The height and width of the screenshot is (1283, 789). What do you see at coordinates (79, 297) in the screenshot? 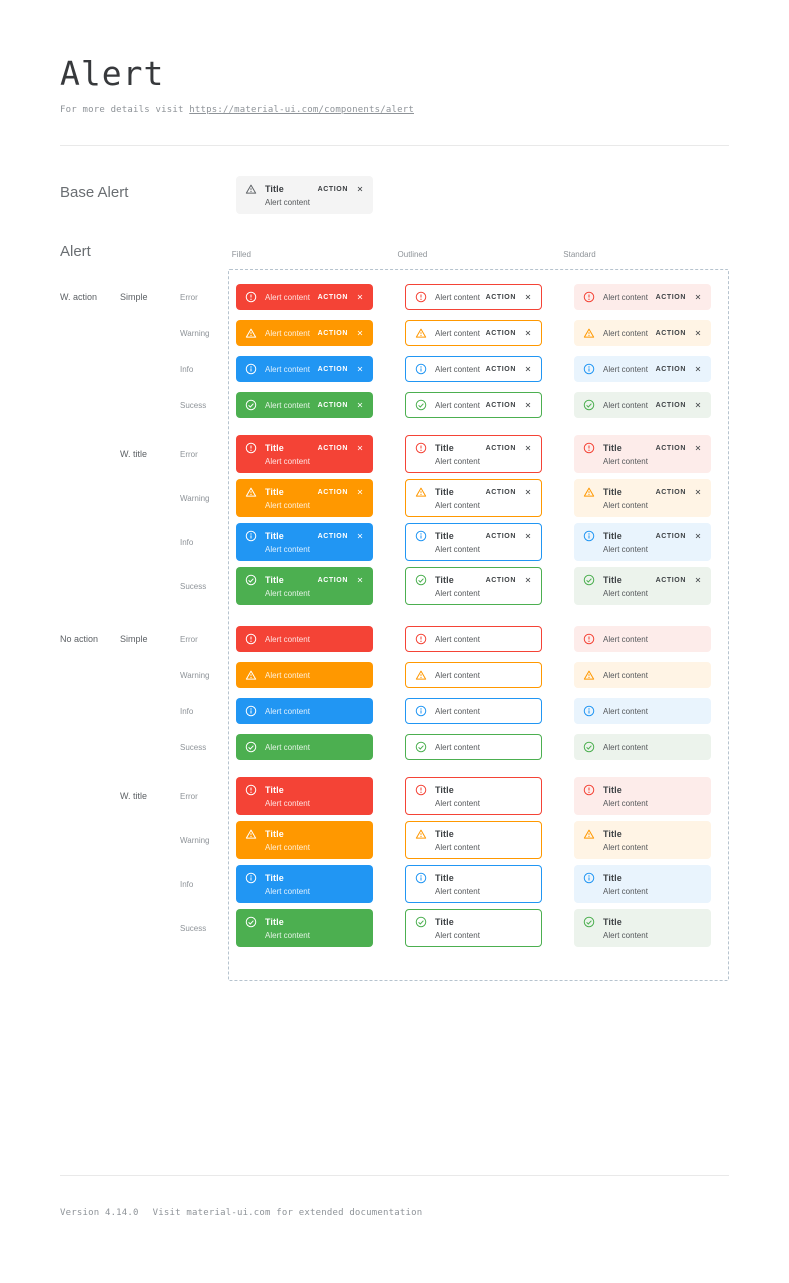
I see `row-group-label: W. action` at bounding box center [79, 297].